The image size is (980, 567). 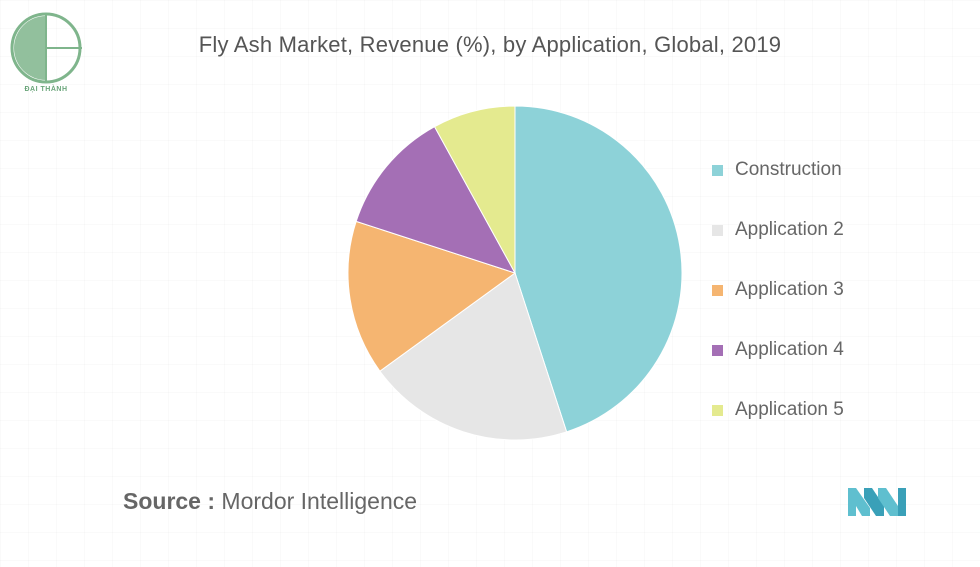 I want to click on legend-item-application-4: Application 4, so click(x=778, y=350).